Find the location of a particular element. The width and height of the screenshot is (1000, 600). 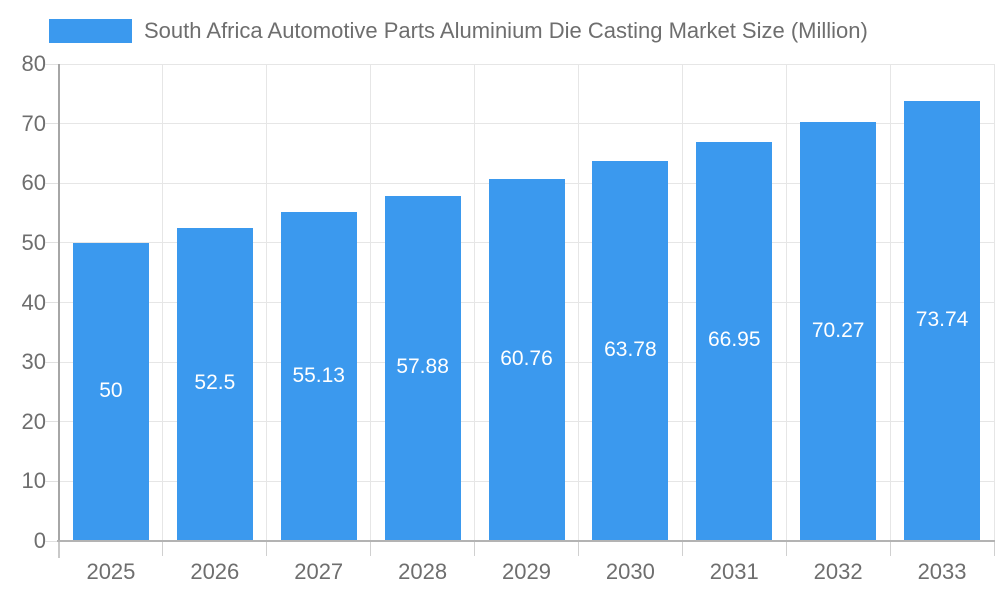

bar-2026 is located at coordinates (214, 384).